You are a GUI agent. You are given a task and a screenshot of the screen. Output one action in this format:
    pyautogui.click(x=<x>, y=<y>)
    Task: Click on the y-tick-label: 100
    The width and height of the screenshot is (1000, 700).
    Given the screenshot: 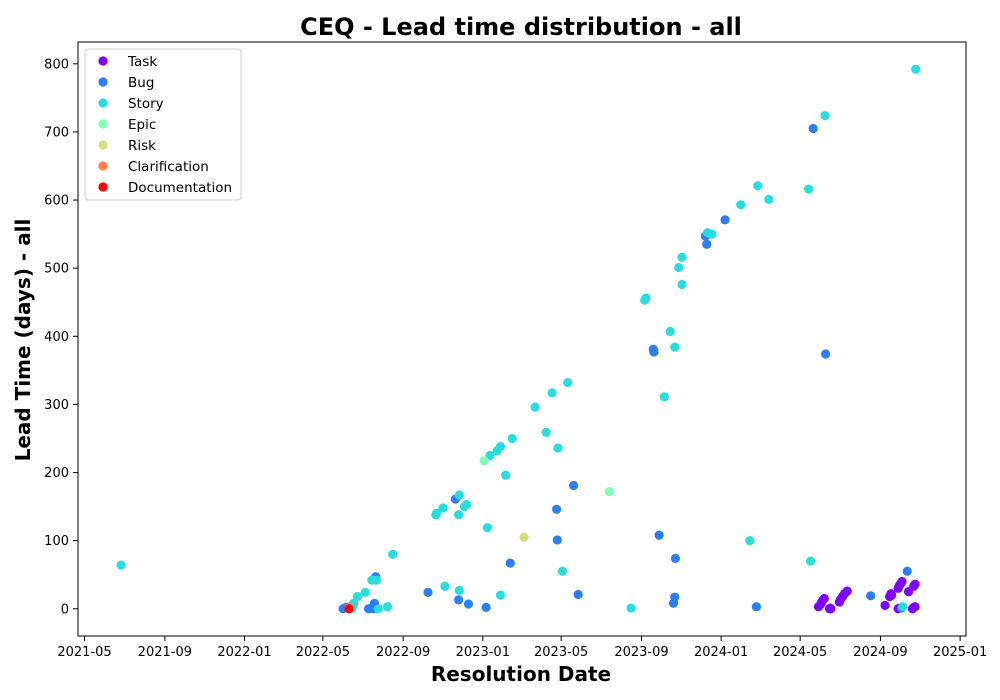 What is the action you would take?
    pyautogui.click(x=56, y=541)
    